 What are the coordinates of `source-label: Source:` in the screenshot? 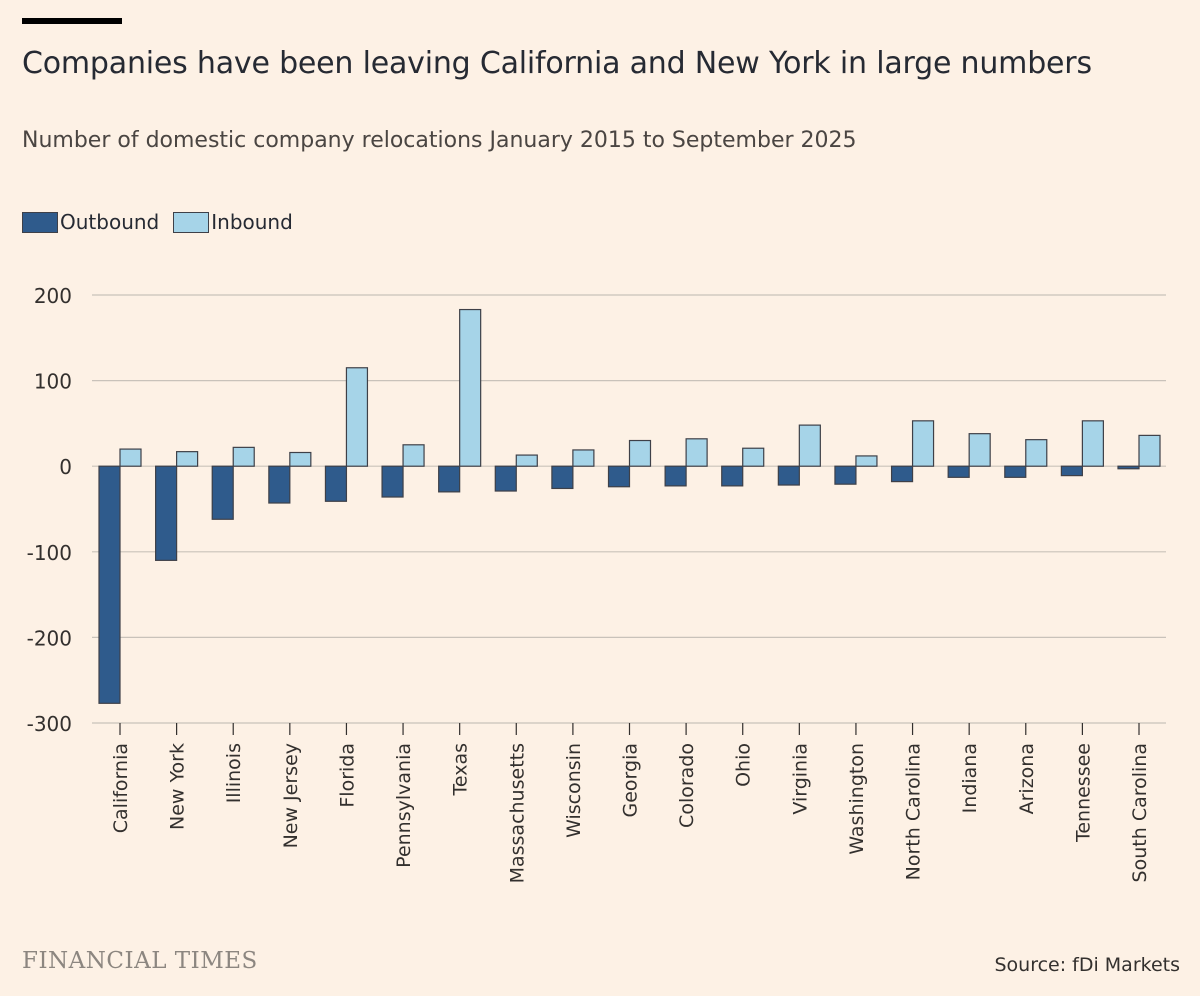 It's located at (1030, 965).